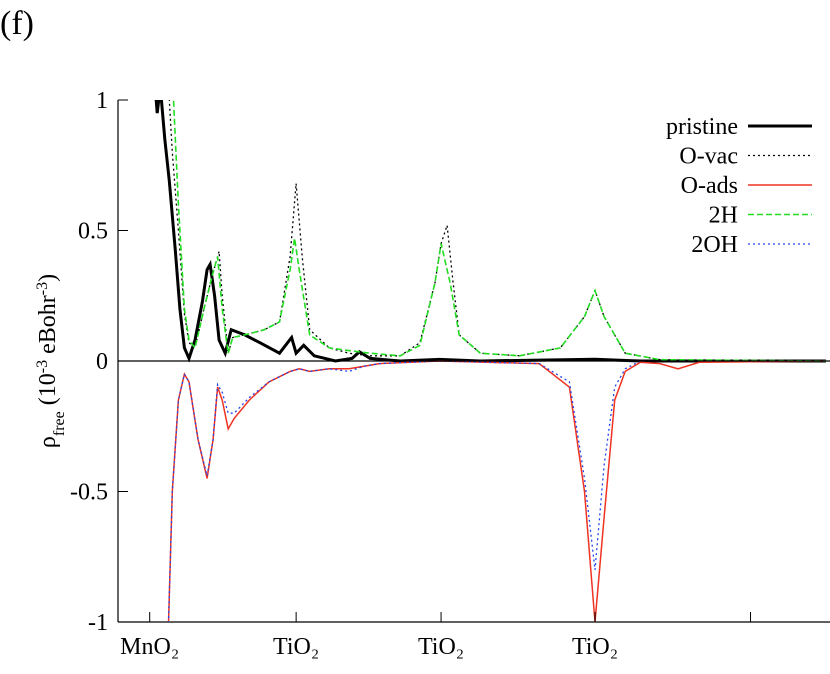 The width and height of the screenshot is (830, 674). Describe the element at coordinates (48, 278) in the screenshot. I see `y-label-part: )` at that location.